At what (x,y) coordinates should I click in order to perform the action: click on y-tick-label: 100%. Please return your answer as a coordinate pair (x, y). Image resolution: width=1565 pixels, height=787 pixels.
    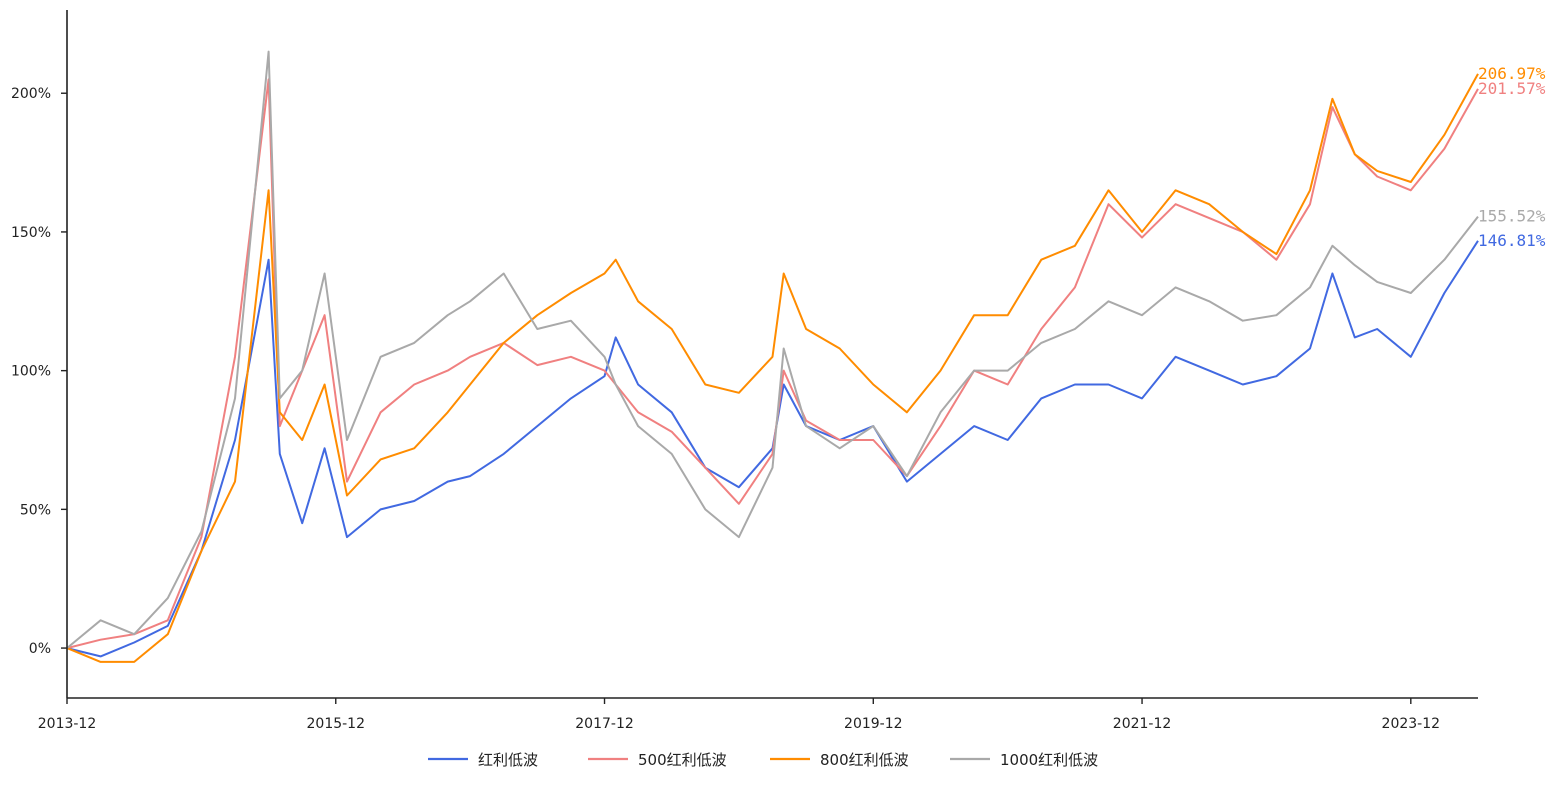
    Looking at the image, I should click on (31, 372).